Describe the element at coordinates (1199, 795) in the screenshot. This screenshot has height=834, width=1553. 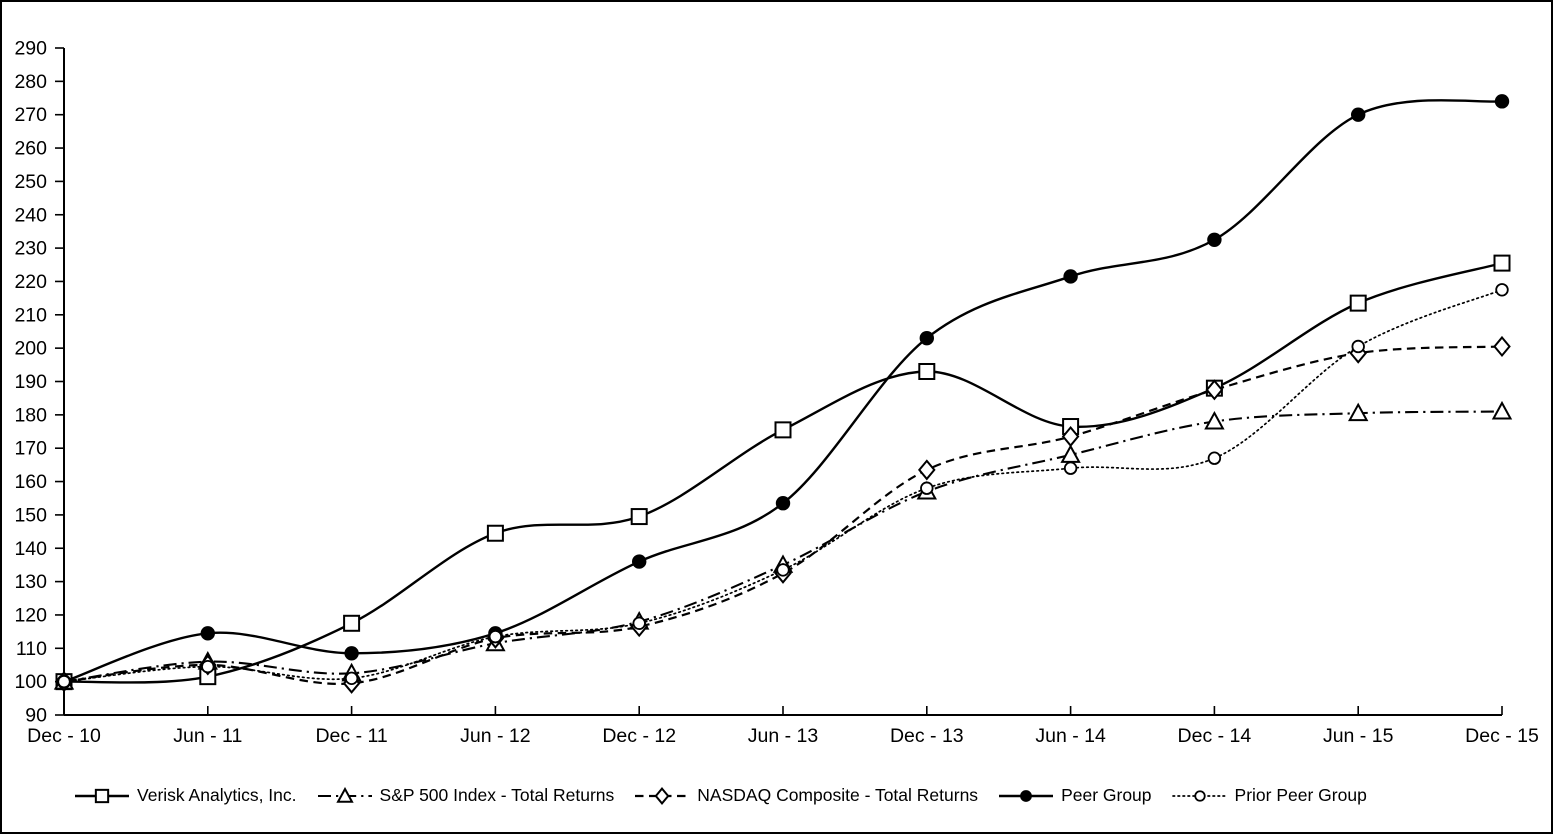
I see `prior-peer-group-line-circle-marker-icon` at that location.